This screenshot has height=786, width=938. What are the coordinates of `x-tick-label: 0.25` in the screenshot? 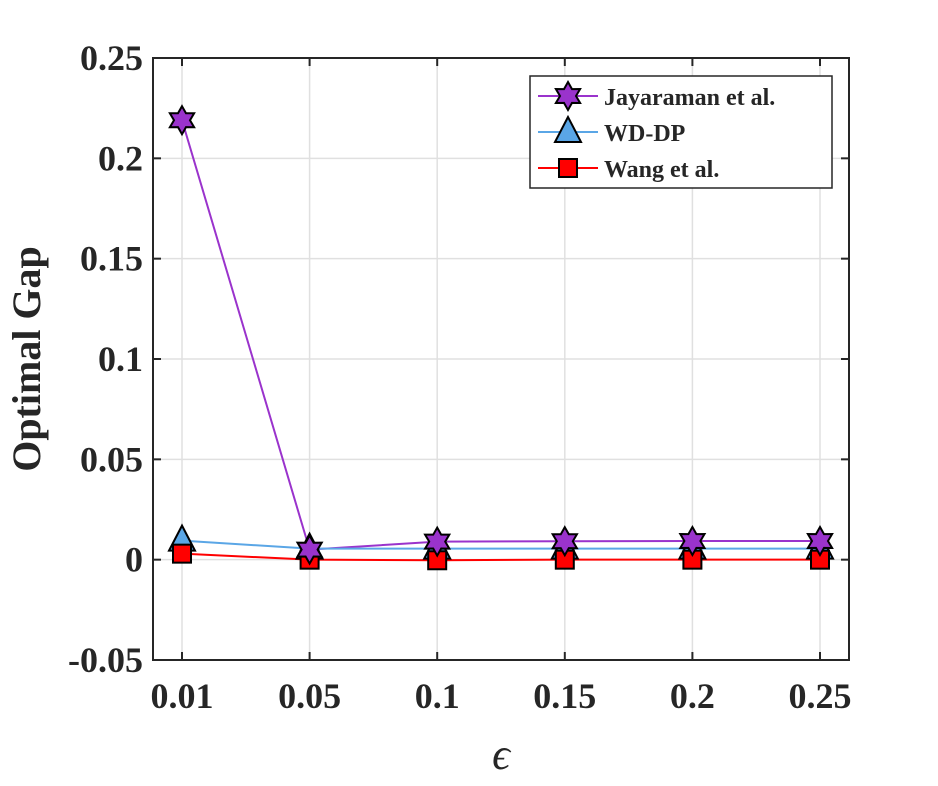 It's located at (820, 696).